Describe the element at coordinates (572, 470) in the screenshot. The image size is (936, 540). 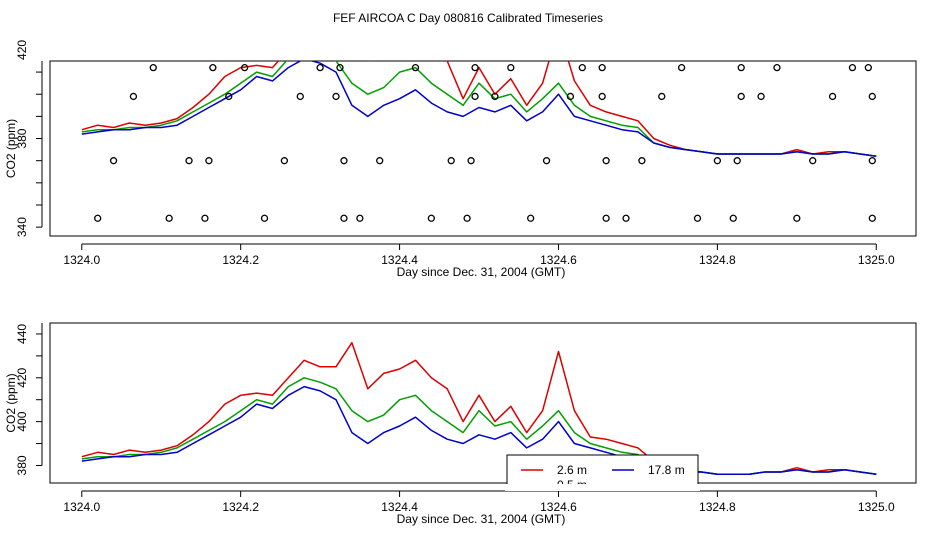
I see `legend-label: 2.6 m` at that location.